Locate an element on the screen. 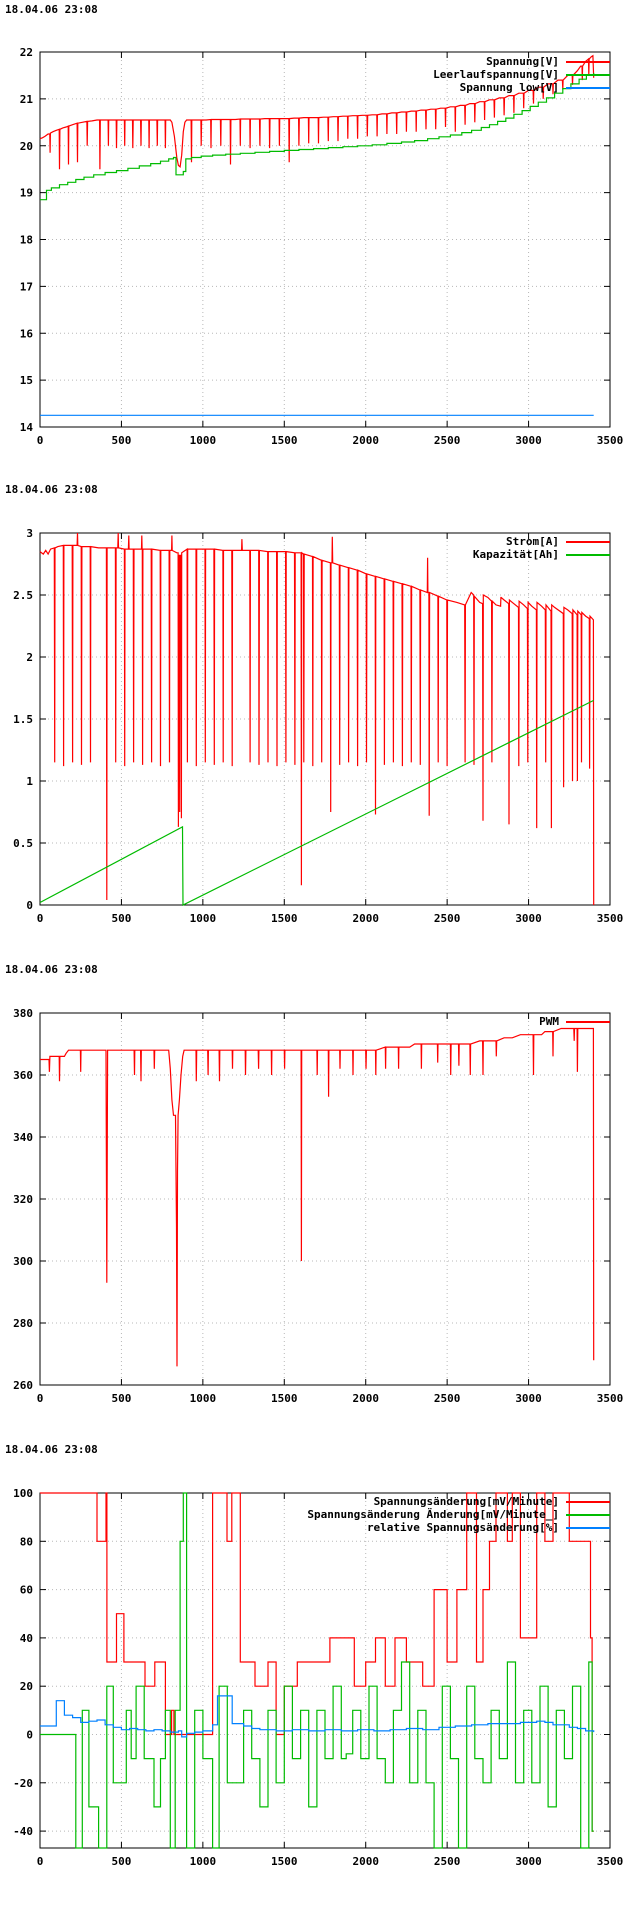 This screenshot has width=640, height=1920. legend-row: Leerlaufspannung[V] is located at coordinates (521, 74).